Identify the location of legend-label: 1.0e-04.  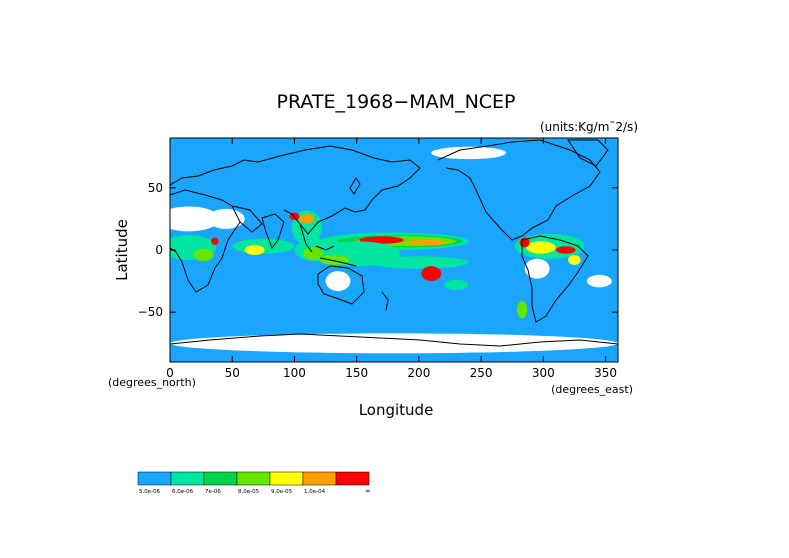
(315, 492).